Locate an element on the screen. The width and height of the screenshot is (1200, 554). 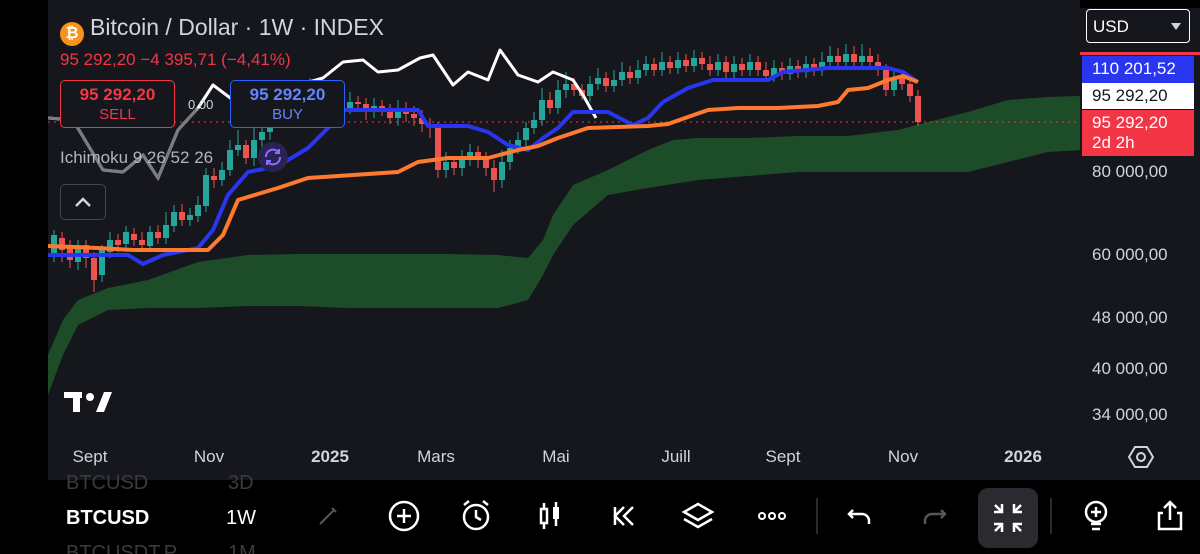
sell-button: 95 292,20 SELL is located at coordinates (117, 104).